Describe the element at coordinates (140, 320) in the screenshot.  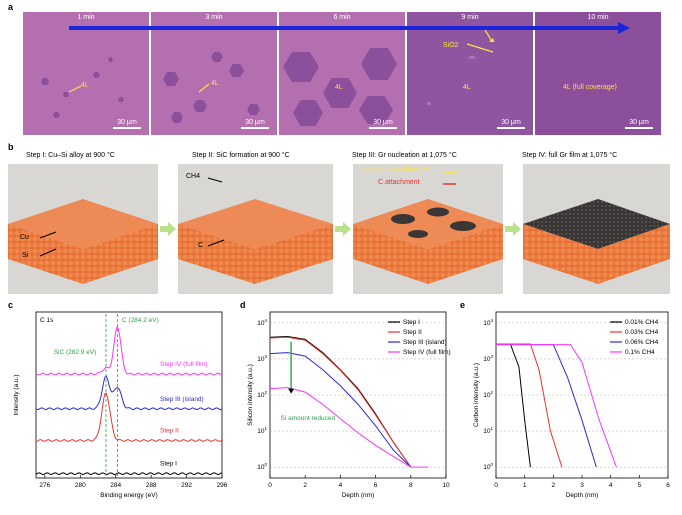
I see `annotation-c-peak: C (284.2 eV)` at that location.